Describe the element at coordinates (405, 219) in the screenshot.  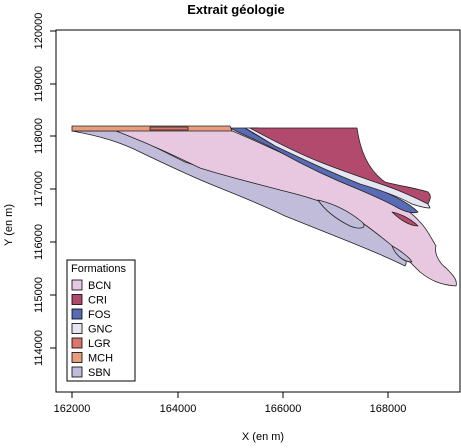
I see `formation-cri-lens` at that location.